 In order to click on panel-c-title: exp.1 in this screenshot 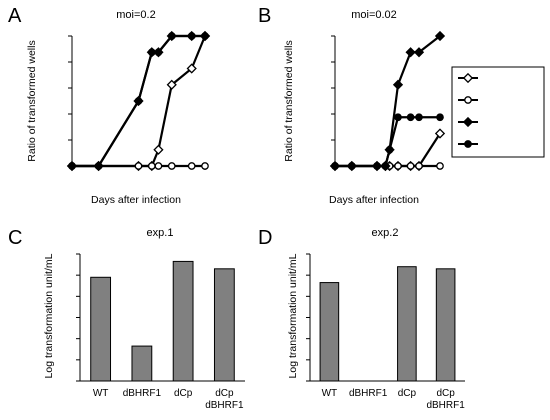, I will do `click(160, 233)`.